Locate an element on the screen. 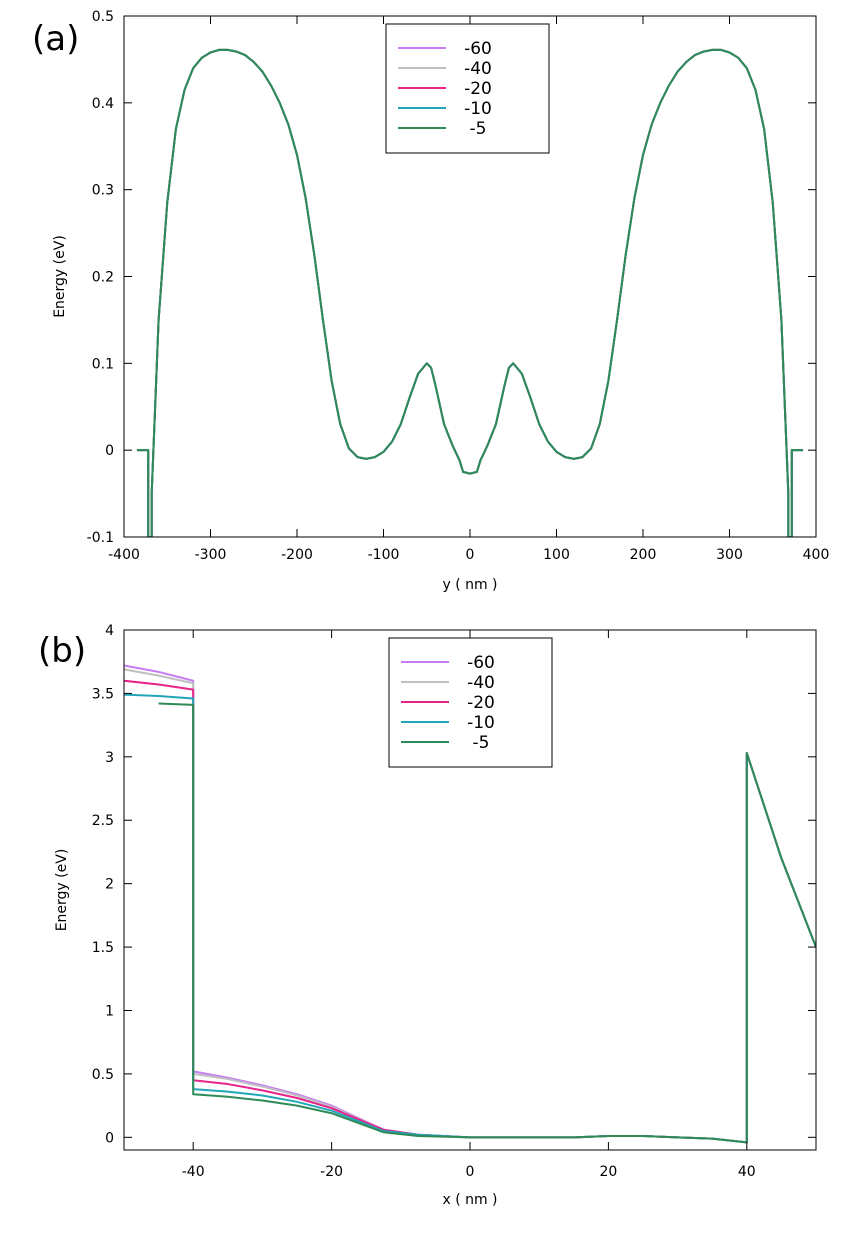  panel-label-a: (a) is located at coordinates (55, 39).